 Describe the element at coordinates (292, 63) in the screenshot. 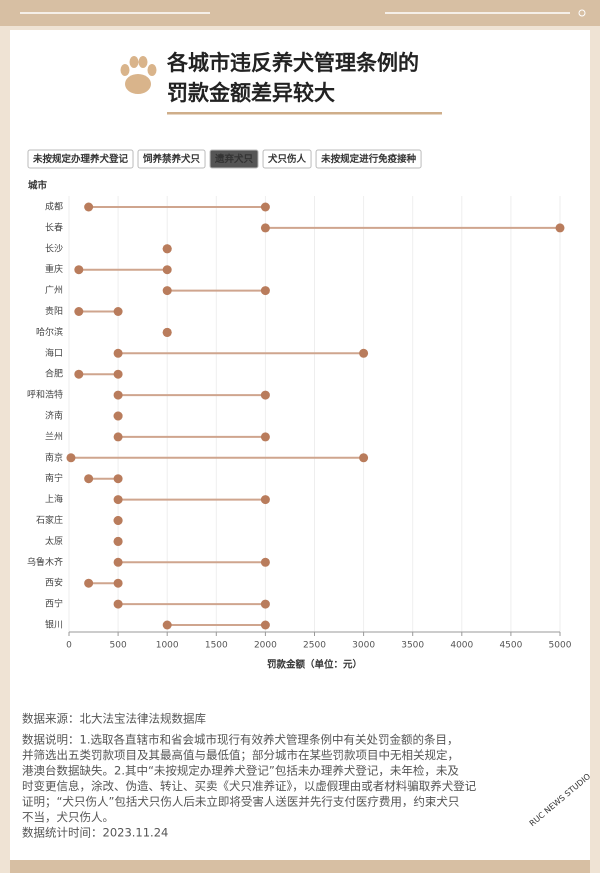

I see `title: 各城市违反养犬管理条例的` at that location.